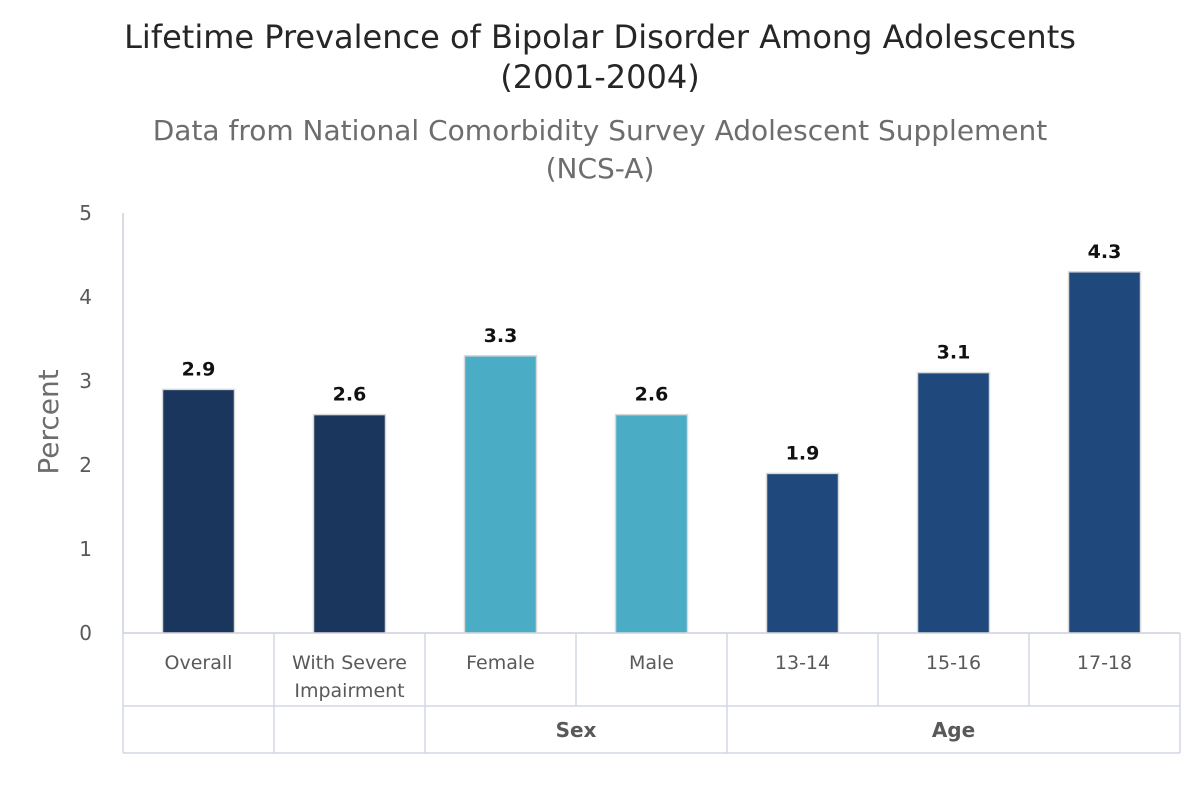 The height and width of the screenshot is (800, 1200). What do you see at coordinates (600, 168) in the screenshot?
I see `chart-subtitle-line-2: (NCS-A)` at bounding box center [600, 168].